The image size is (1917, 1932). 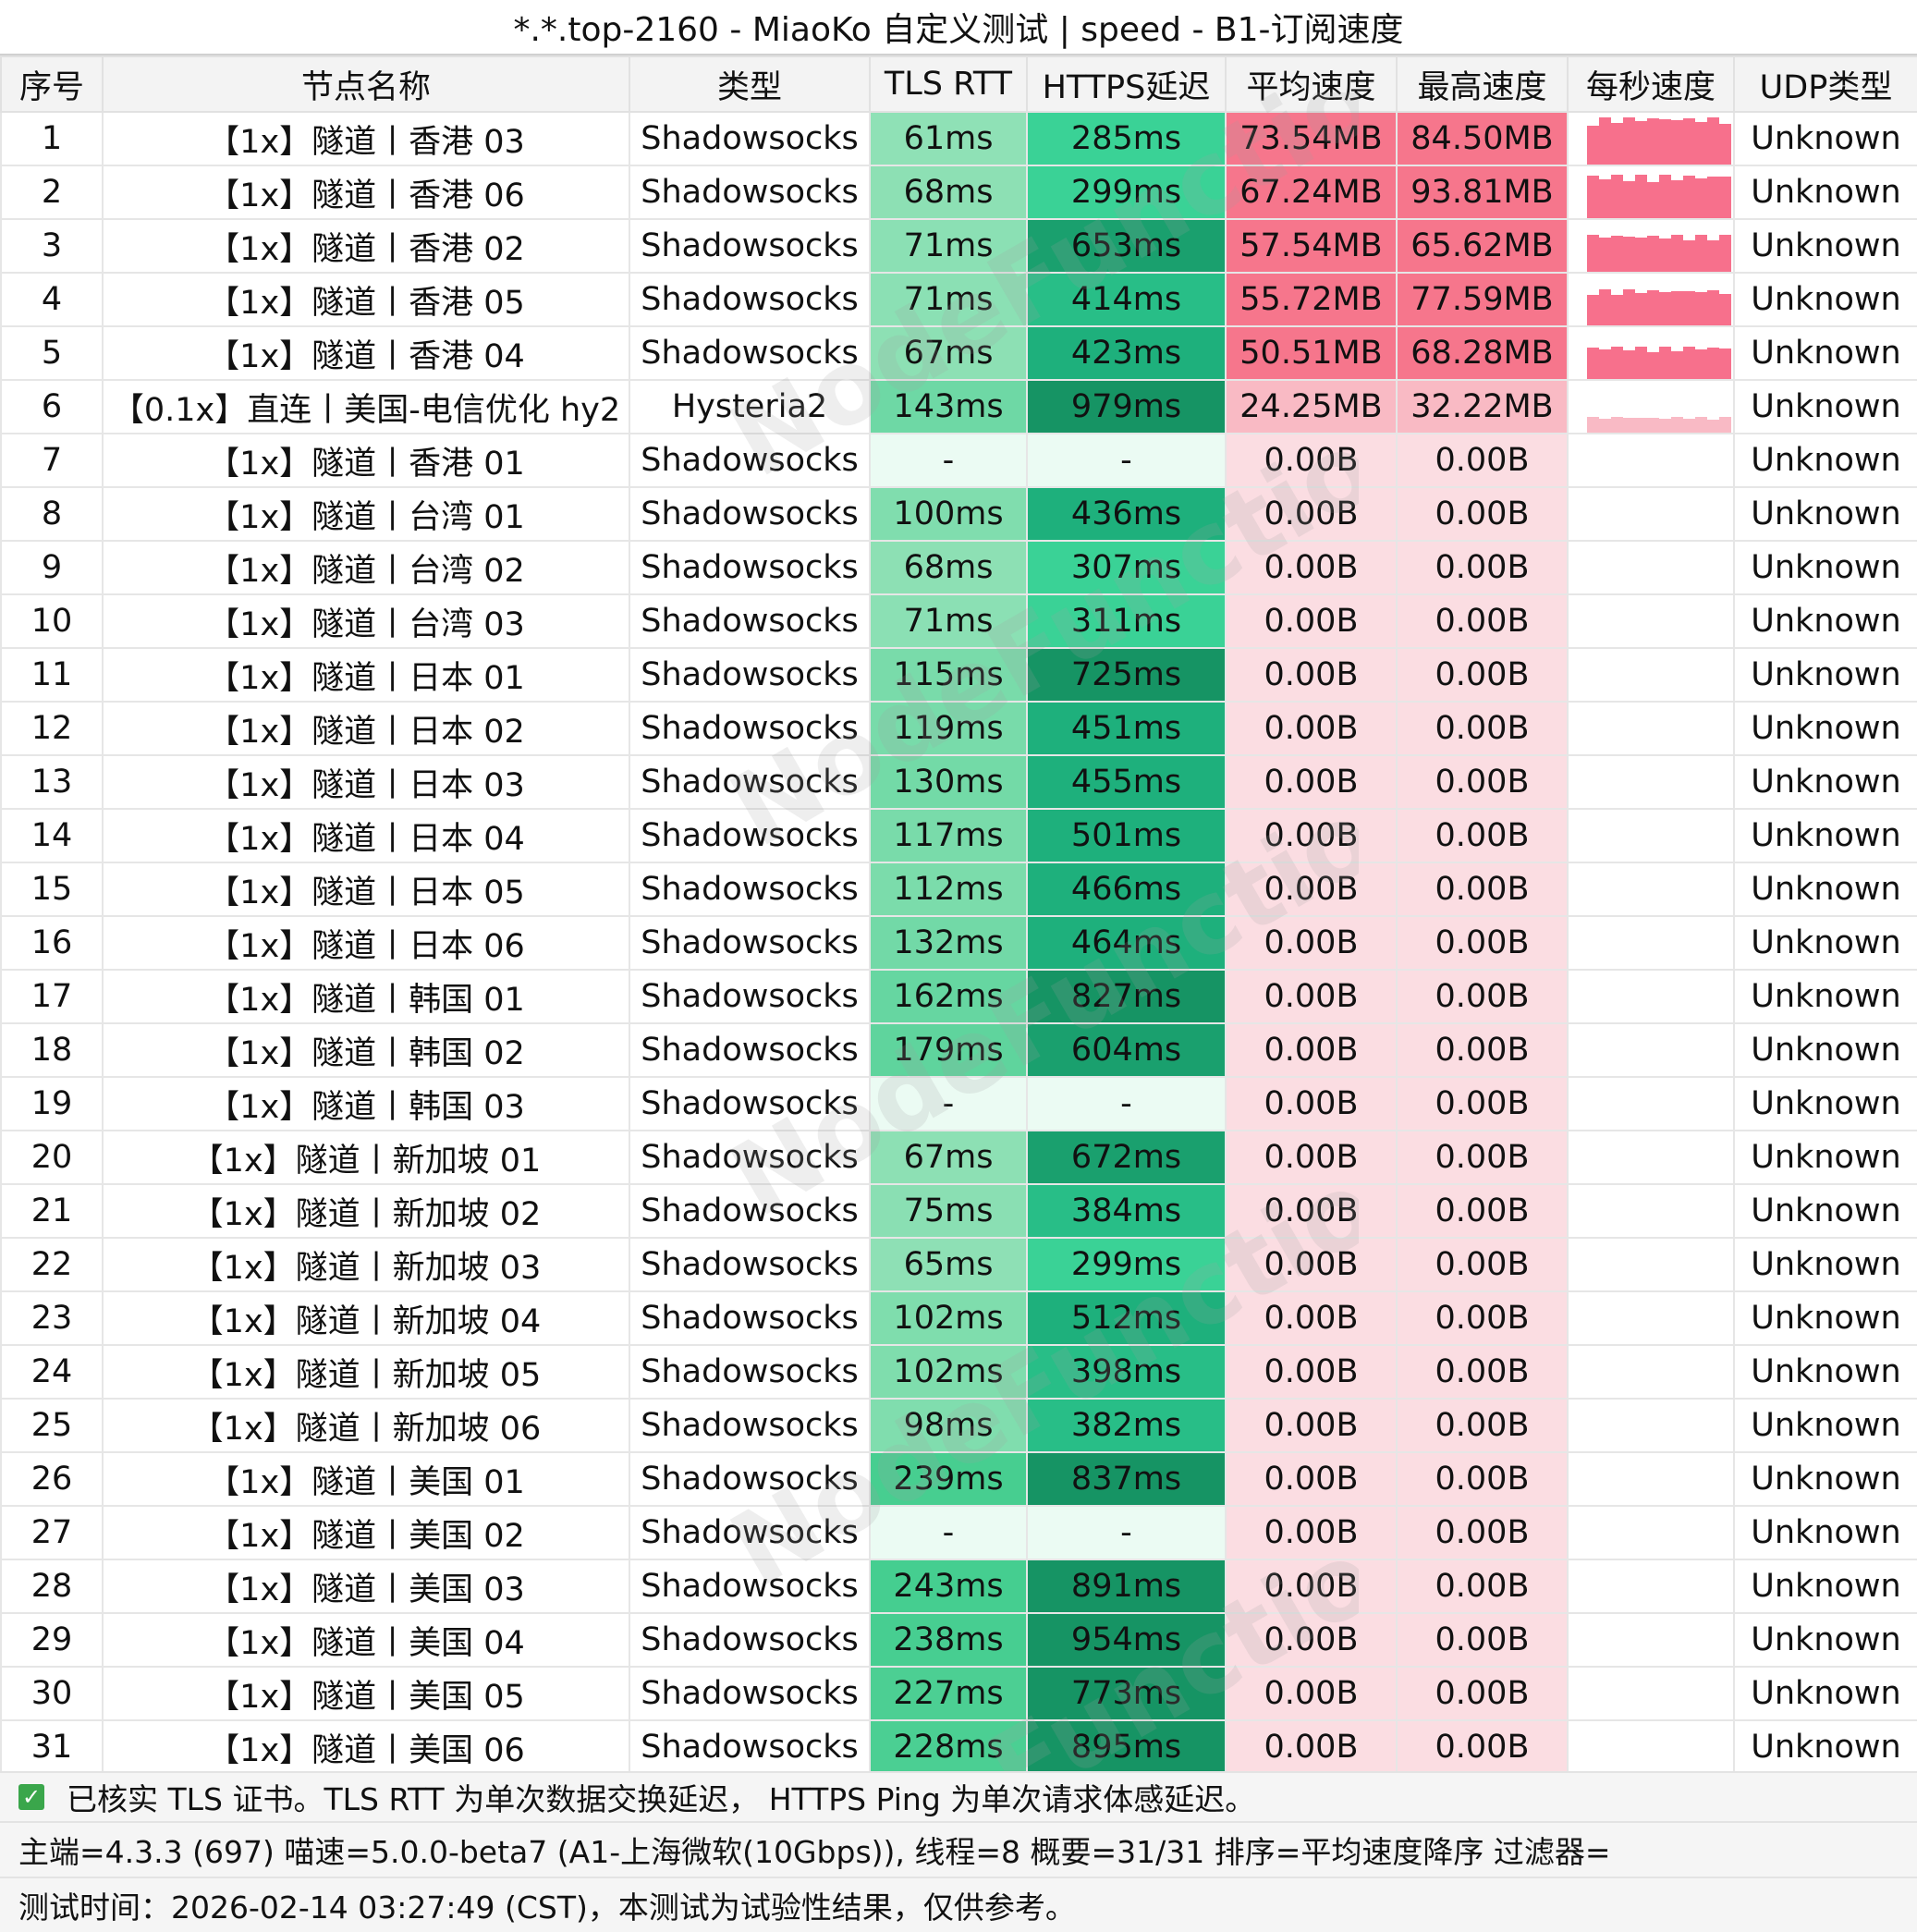 What do you see at coordinates (366, 1157) in the screenshot?
I see `node-name-cell: 【1x】隧道丨新加坡 01` at bounding box center [366, 1157].